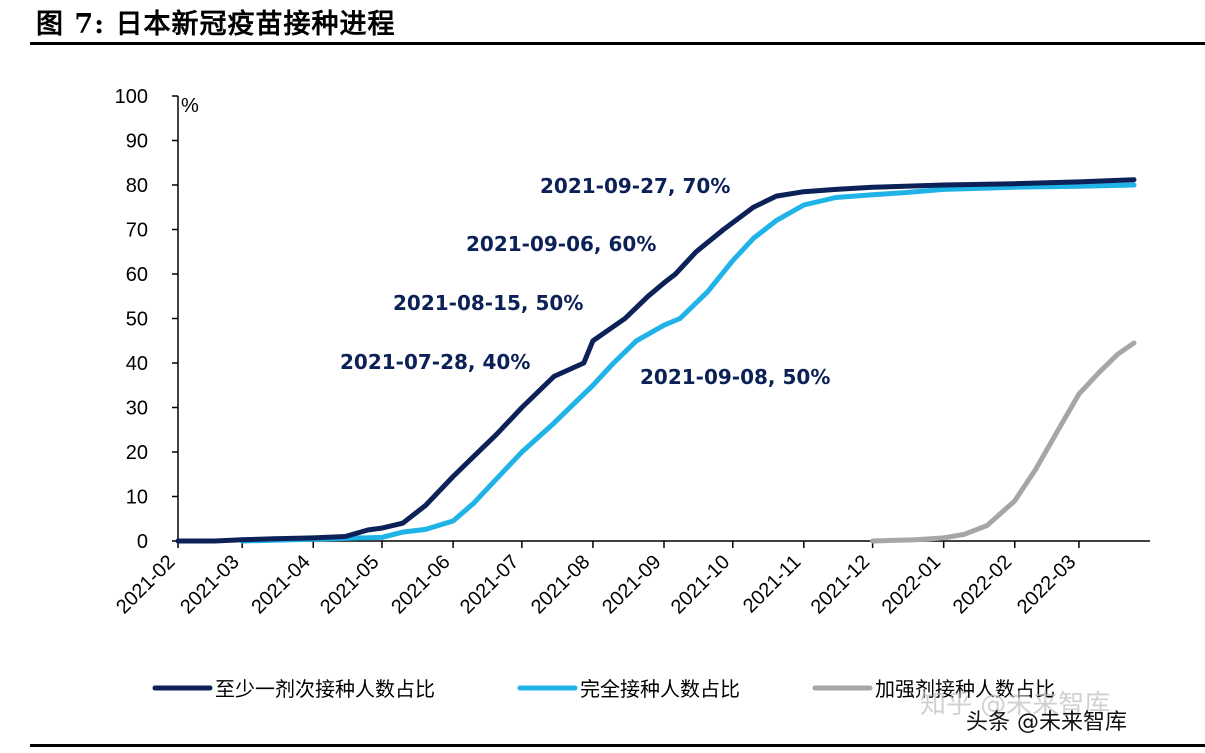 The width and height of the screenshot is (1205, 753). I want to click on annotation-label: 2021-09-06, 60%, so click(561, 244).